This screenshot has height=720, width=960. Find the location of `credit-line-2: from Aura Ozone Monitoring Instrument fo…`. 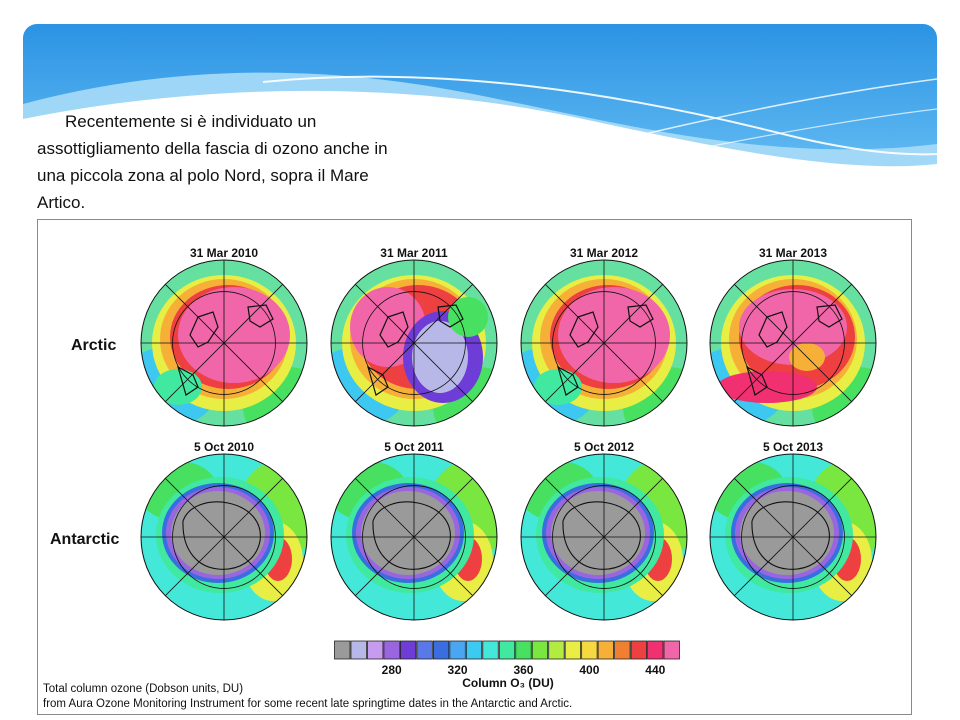

credit-line-2: from Aura Ozone Monitoring Instrument fo… is located at coordinates (308, 704).